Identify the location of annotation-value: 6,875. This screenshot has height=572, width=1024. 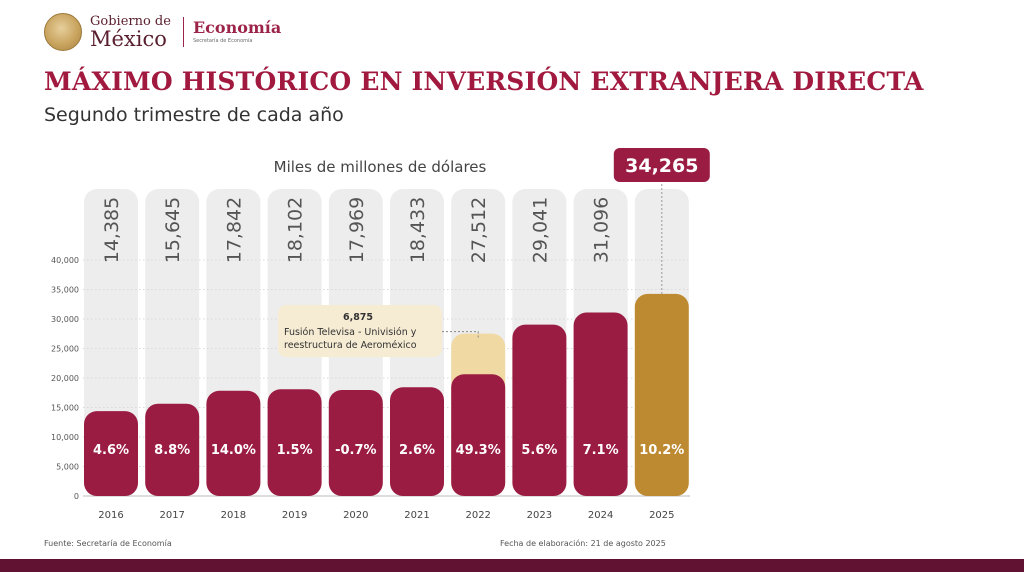
(358, 317).